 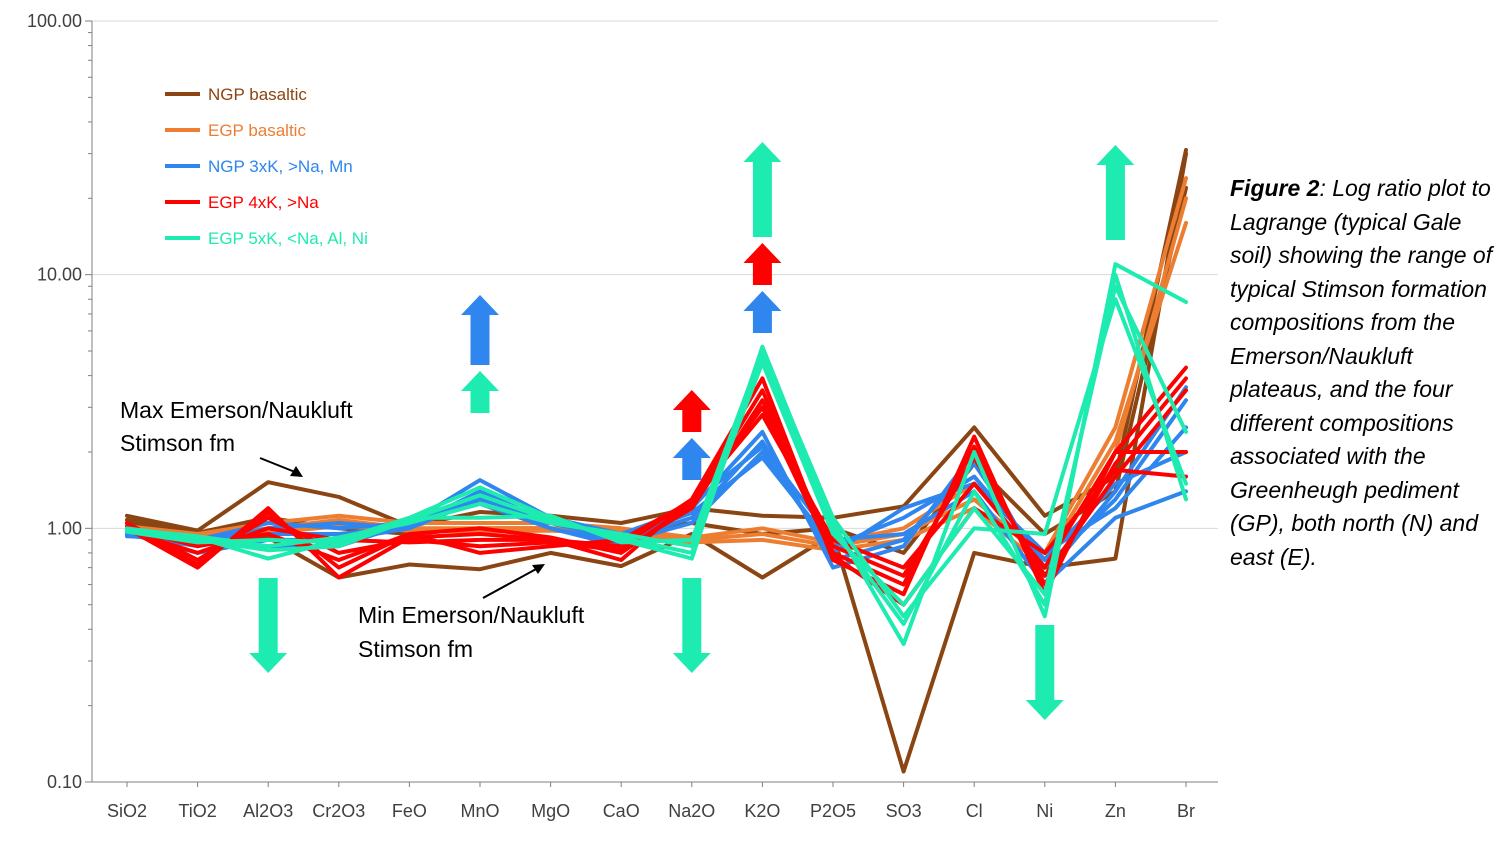 I want to click on x-tick-label: Ni, so click(x=1044, y=811).